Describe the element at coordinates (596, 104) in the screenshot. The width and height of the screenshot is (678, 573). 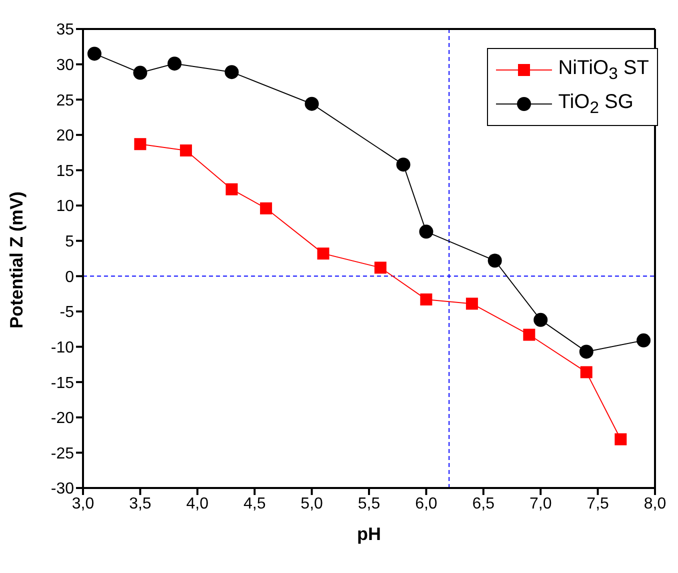
I see `legend-label: TiO$_{2}$ SG` at that location.